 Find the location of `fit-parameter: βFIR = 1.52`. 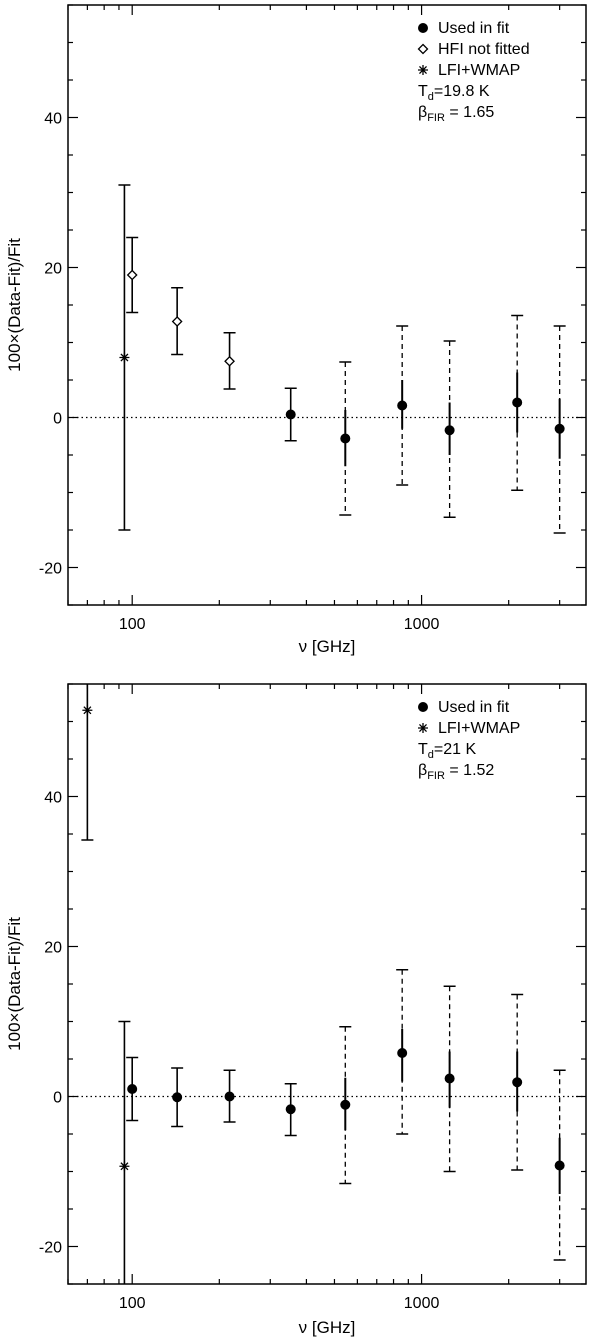

fit-parameter: βFIR = 1.52 is located at coordinates (456, 772).